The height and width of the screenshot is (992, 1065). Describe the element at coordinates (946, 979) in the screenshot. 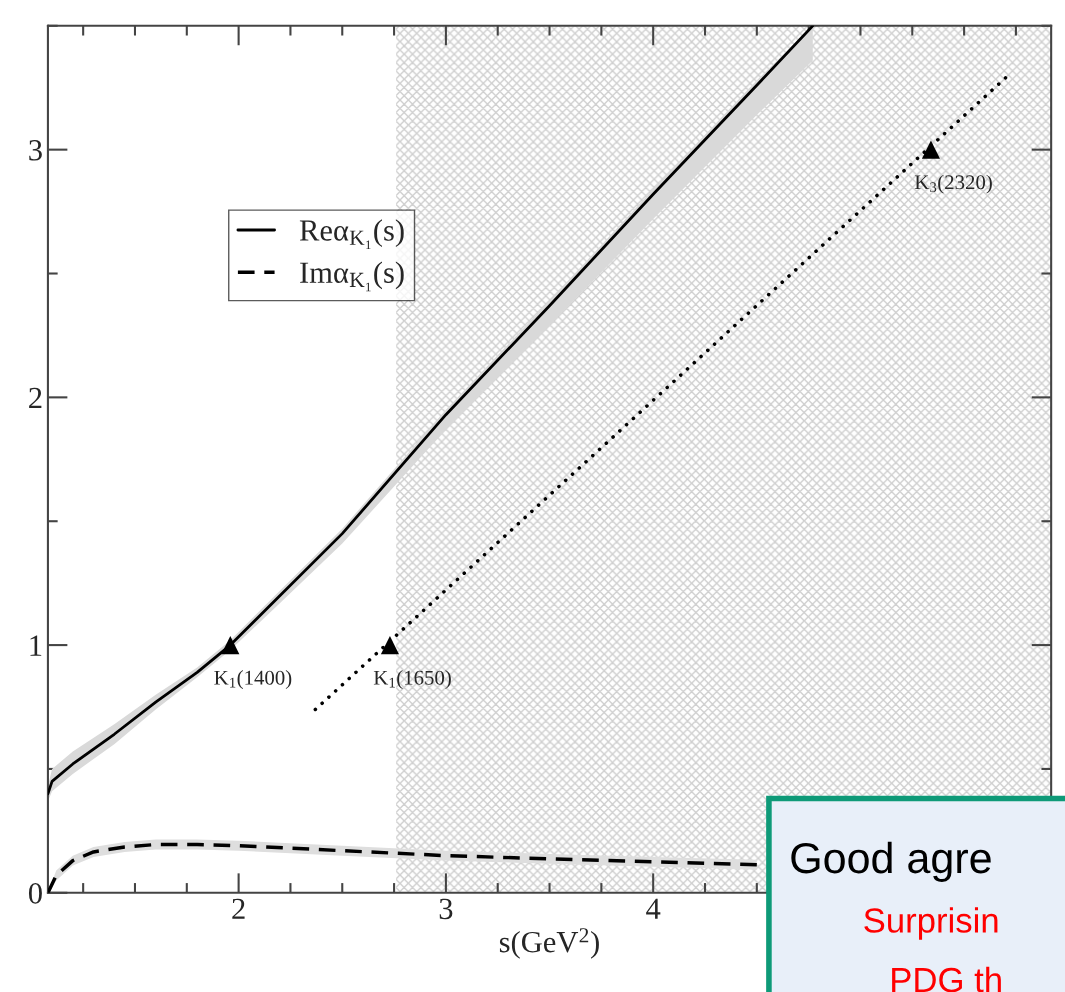

I see `text: PDG th` at that location.